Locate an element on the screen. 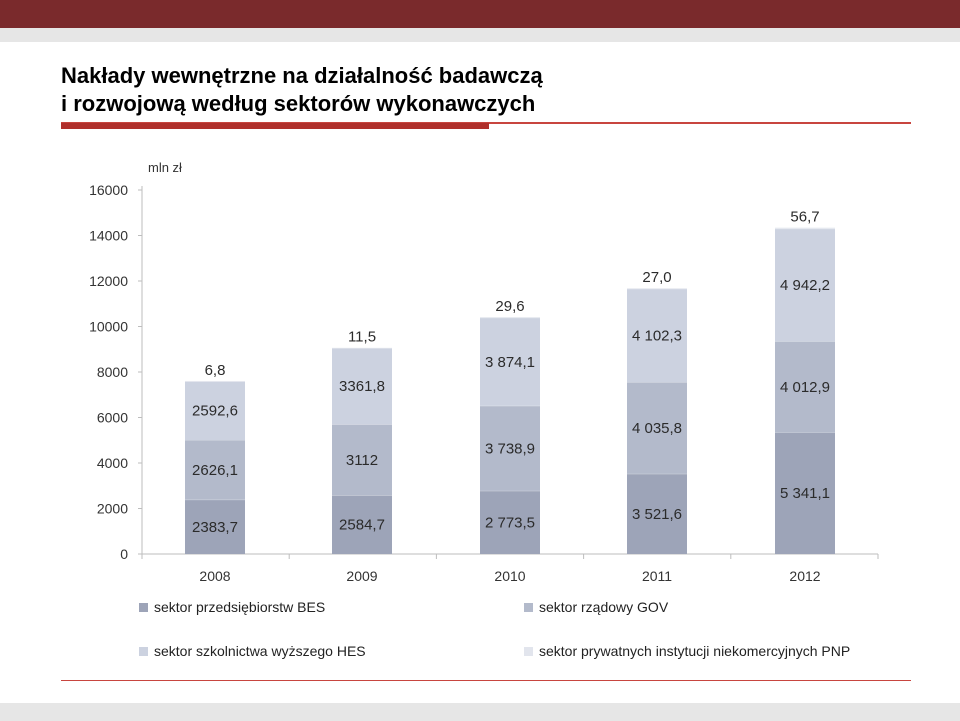 The width and height of the screenshot is (960, 721). header-gray-strip is located at coordinates (480, 35).